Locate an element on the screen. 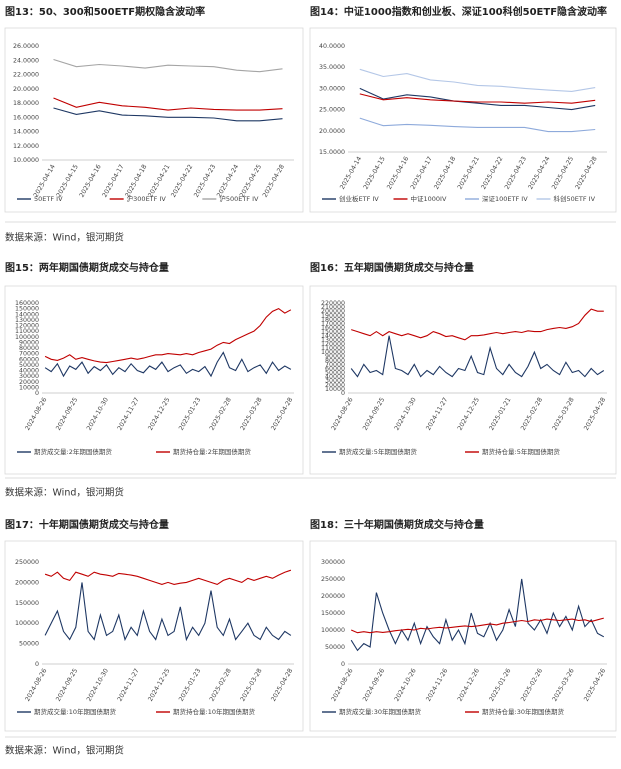 The image size is (621, 769). legend-label: 期货成交量:30年期国债期货 is located at coordinates (380, 711).